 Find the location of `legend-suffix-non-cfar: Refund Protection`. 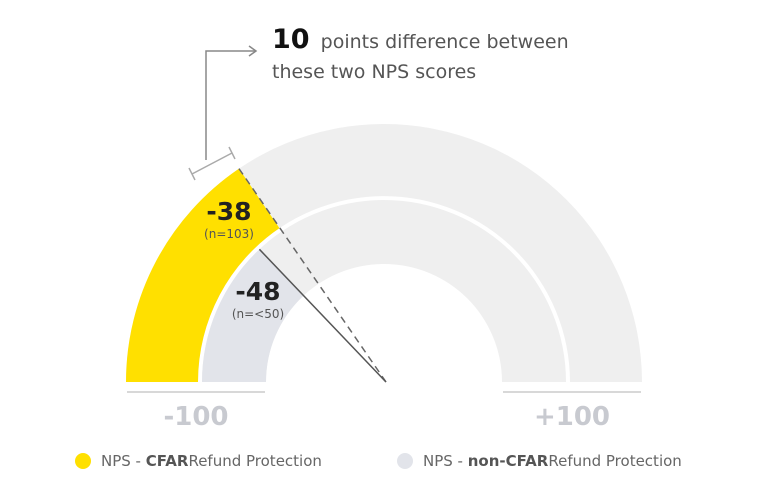

legend-suffix-non-cfar: Refund Protection is located at coordinates (615, 461).